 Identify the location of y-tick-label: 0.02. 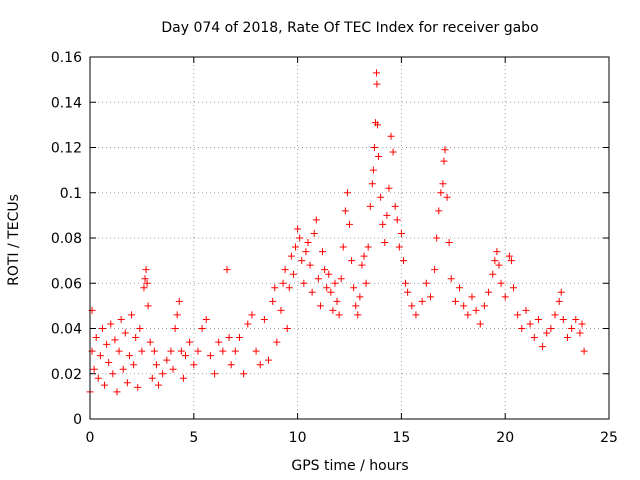
(66, 375).